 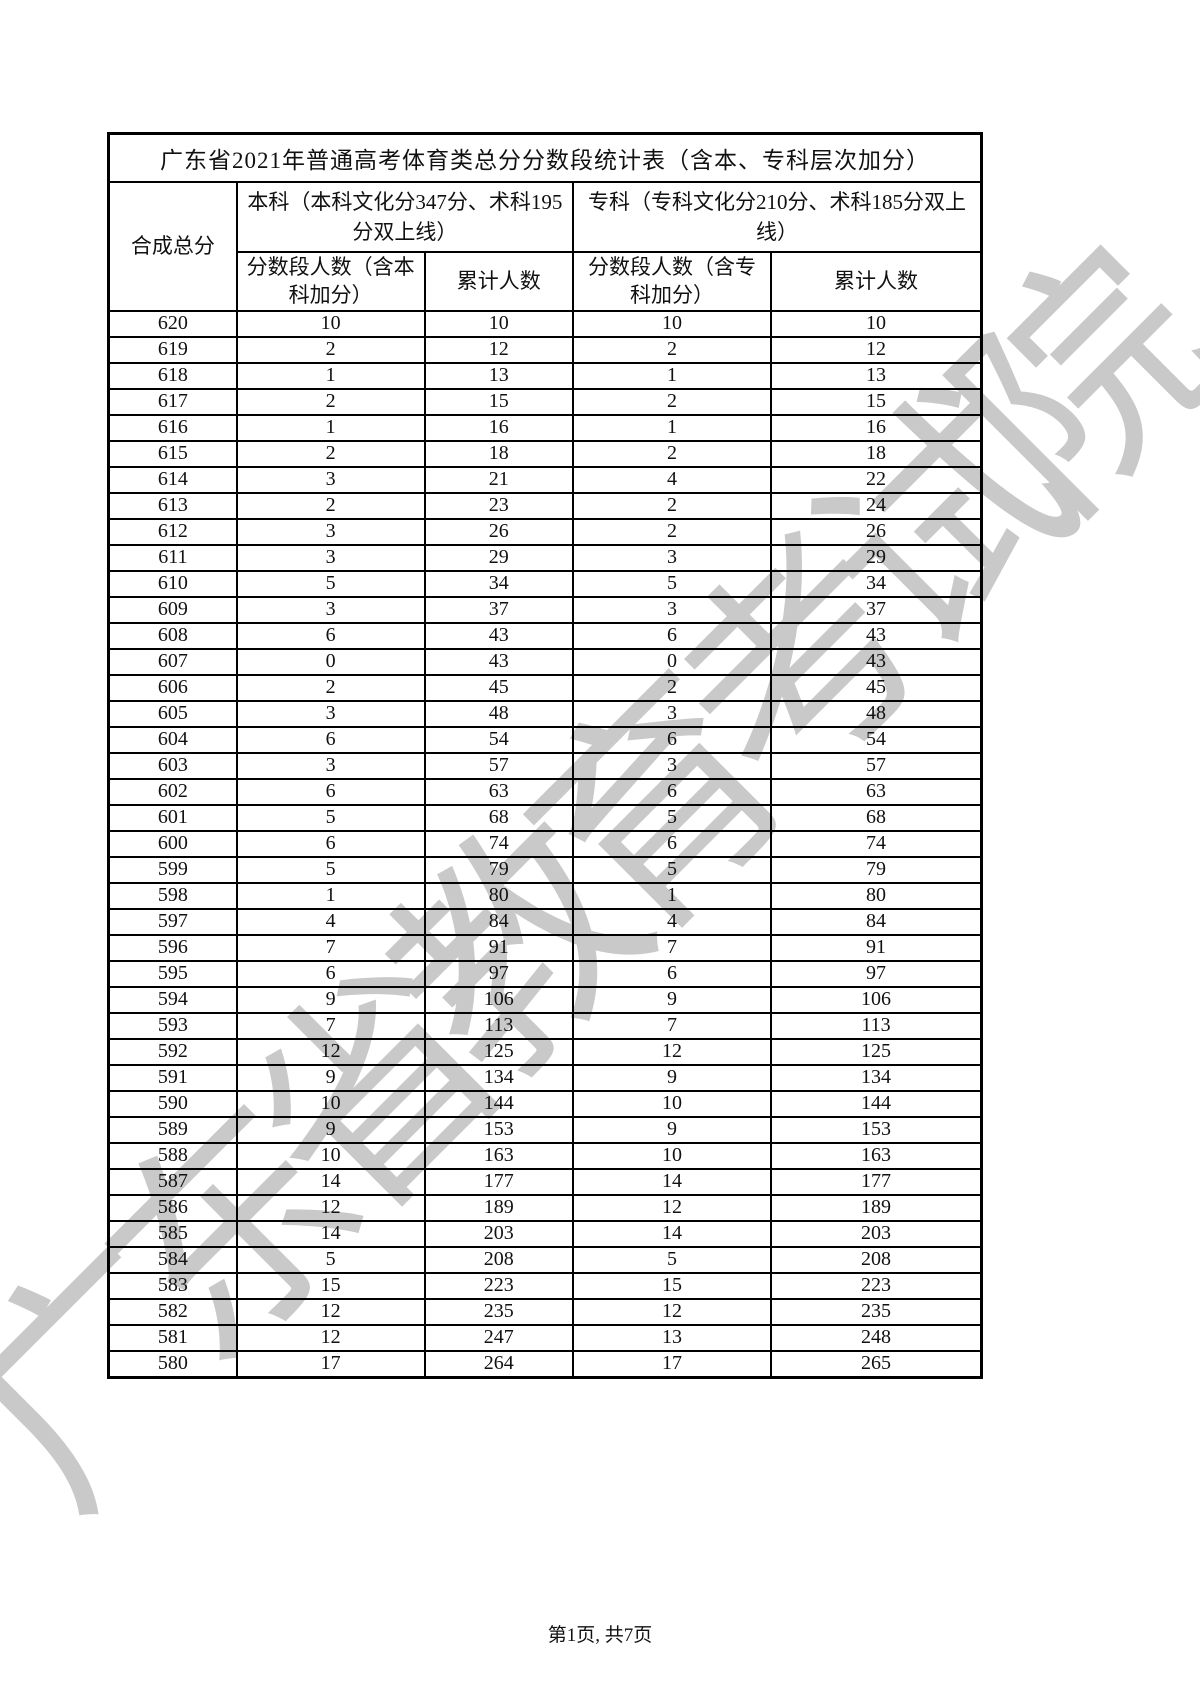 What do you see at coordinates (876, 1155) in the screenshot?
I see `zhuanke-cumulative-cell: 163` at bounding box center [876, 1155].